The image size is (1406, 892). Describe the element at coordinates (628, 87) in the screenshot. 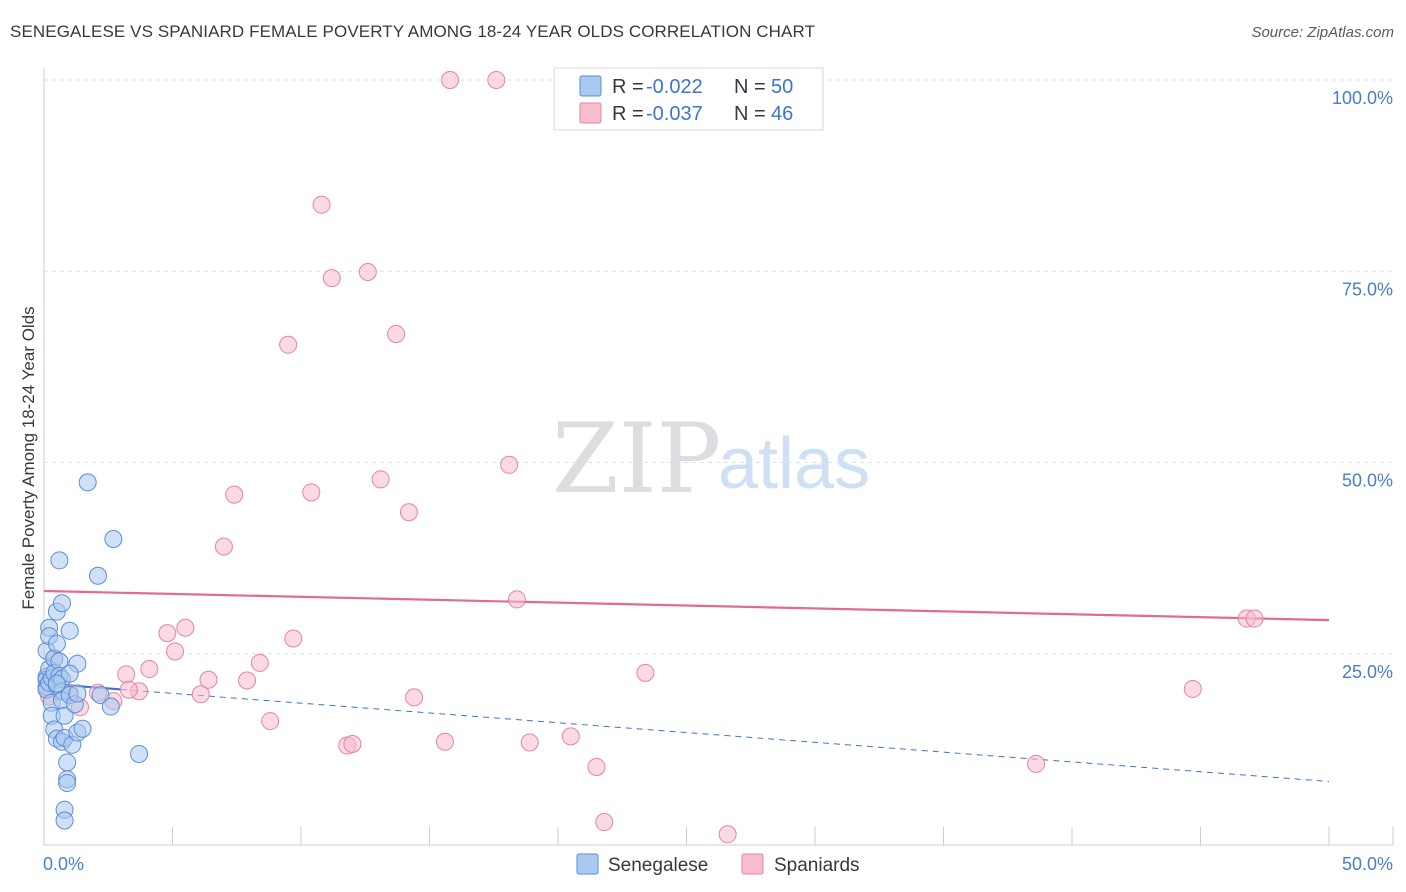

I see `legend-r-label-senegalese: R =` at that location.